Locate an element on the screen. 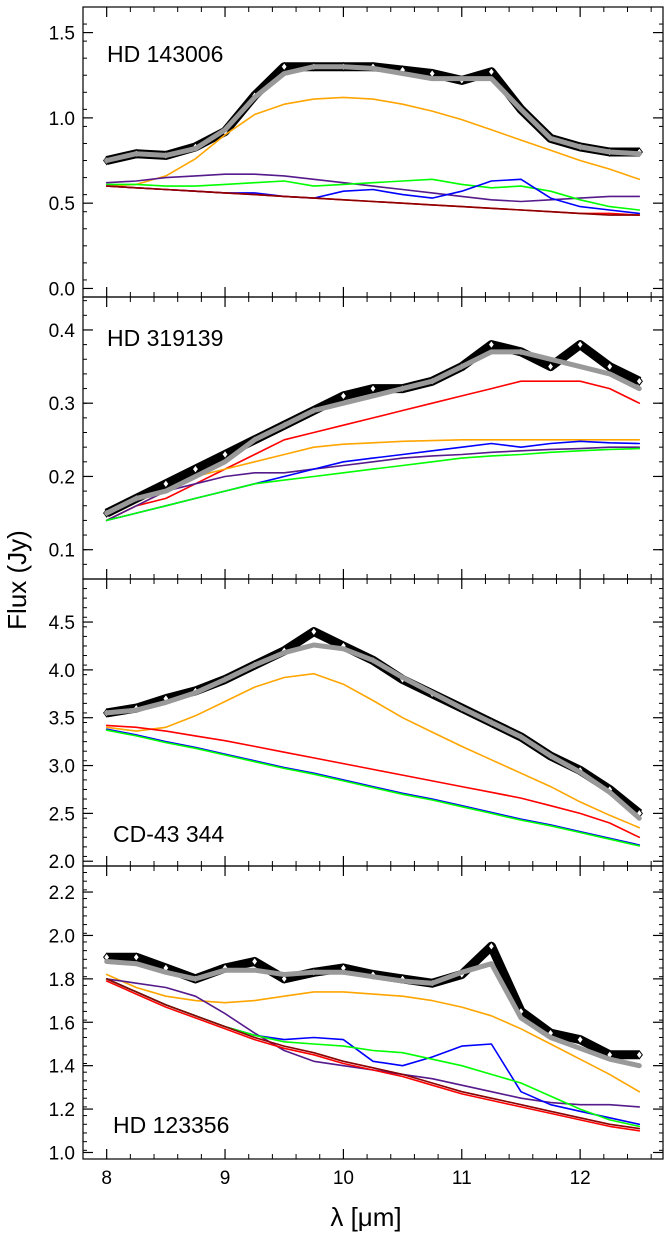  y-tick-label: 1.2 is located at coordinates (62, 1110).